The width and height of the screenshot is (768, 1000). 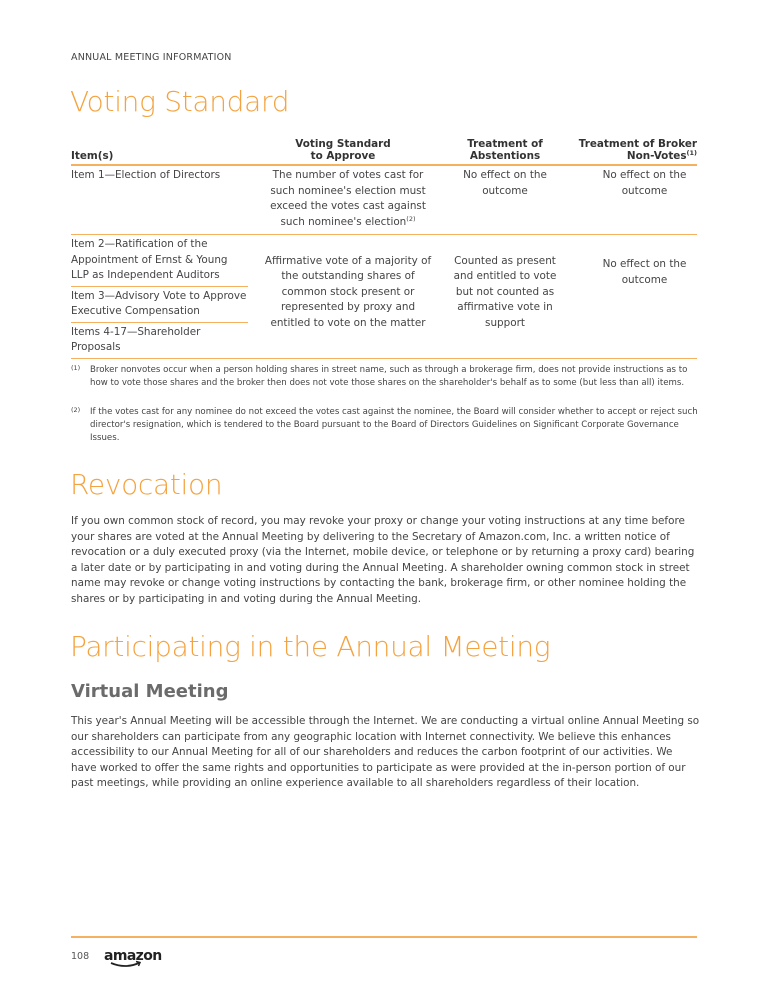 What do you see at coordinates (634, 152) in the screenshot?
I see `header-broker-nonvotes: Treatment of Broker Non-Votes(1)` at bounding box center [634, 152].